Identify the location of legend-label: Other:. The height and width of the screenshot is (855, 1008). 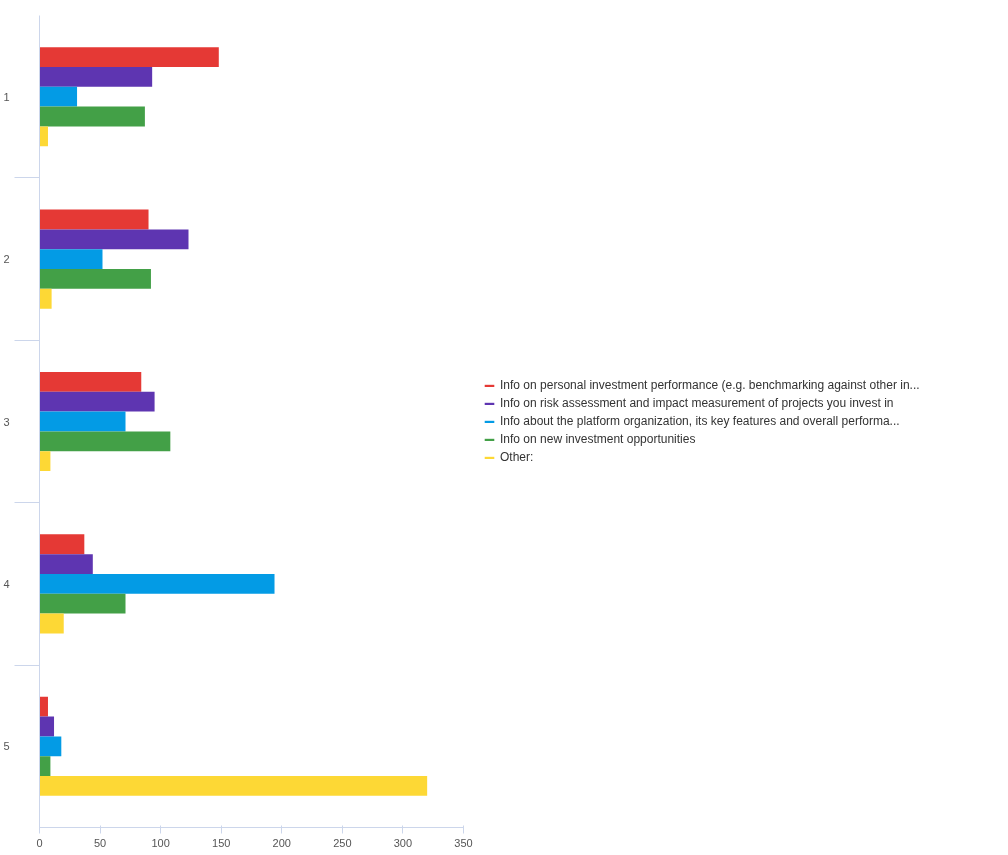
(517, 457).